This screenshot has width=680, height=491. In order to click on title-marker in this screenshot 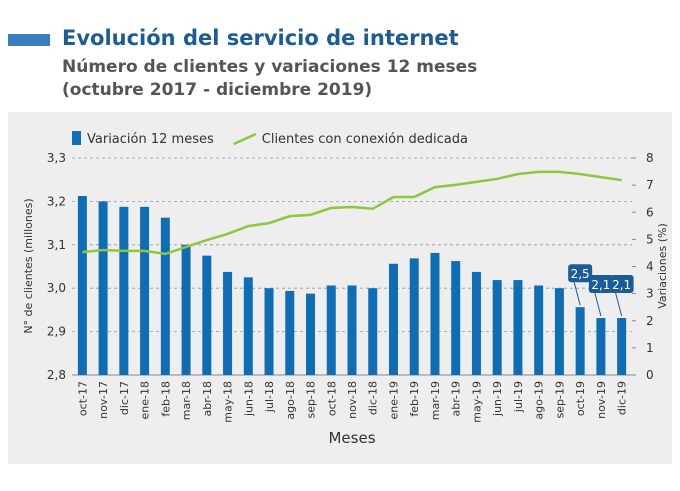, I will do `click(29, 40)`.